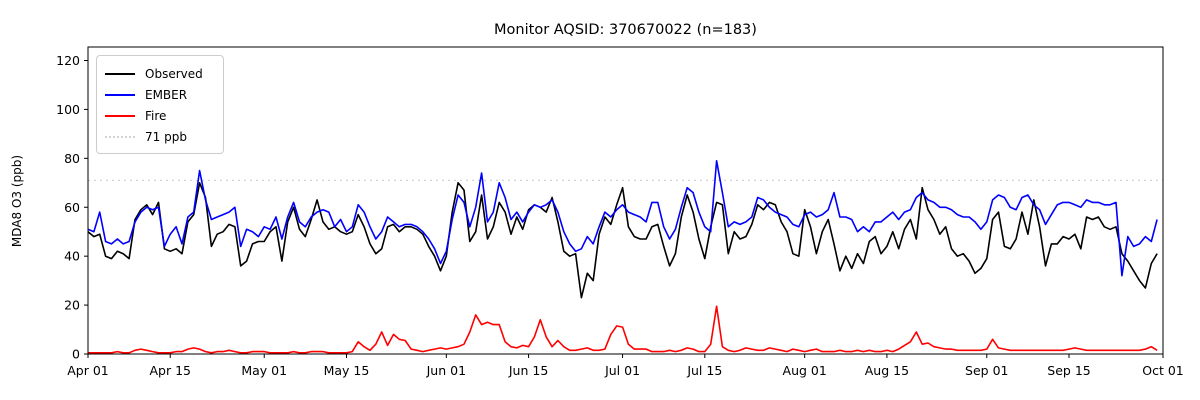  What do you see at coordinates (72, 256) in the screenshot?
I see `y-tick-label: 40` at bounding box center [72, 256].